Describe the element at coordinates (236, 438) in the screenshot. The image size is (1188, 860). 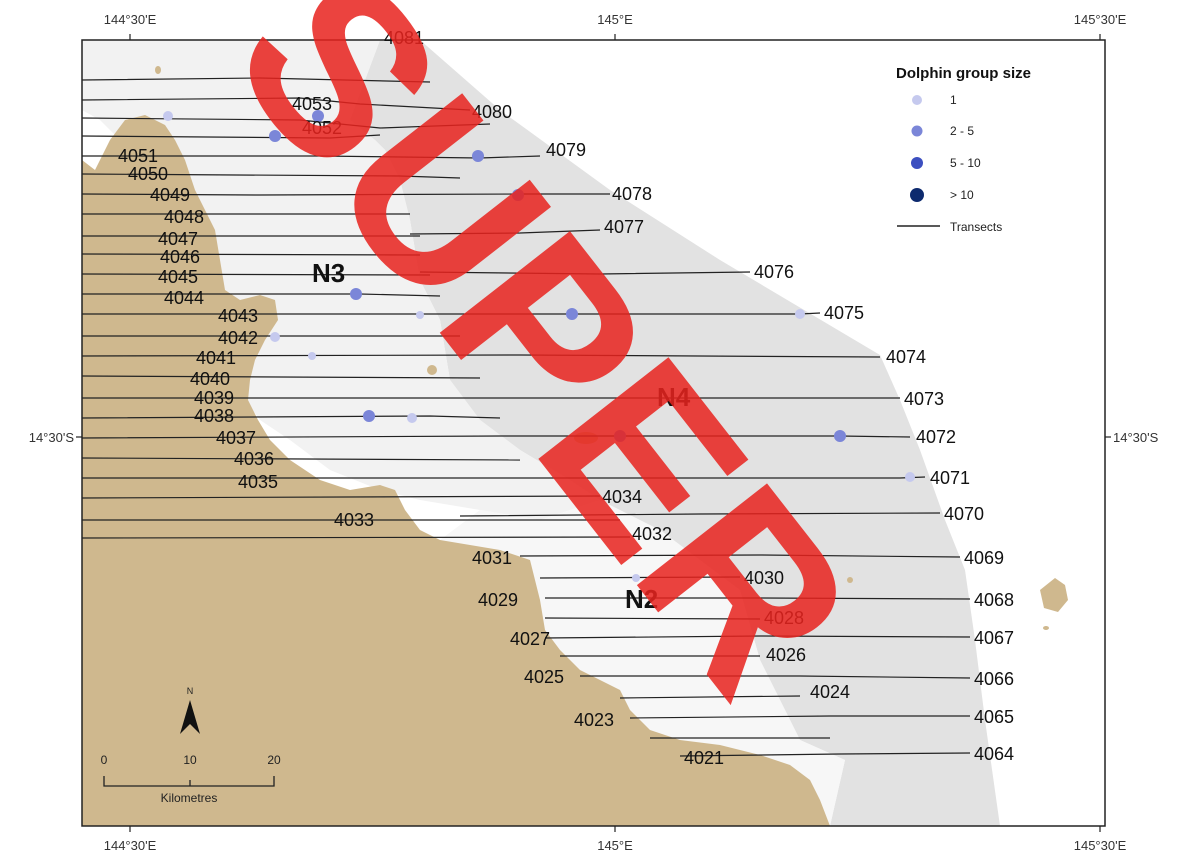
I see `transect-label: 4037` at that location.